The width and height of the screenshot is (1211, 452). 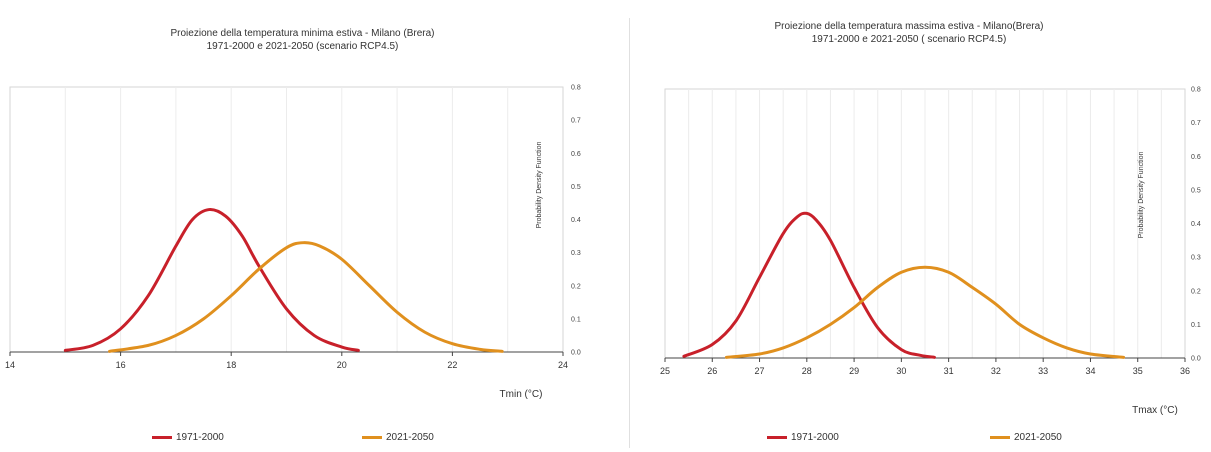 What do you see at coordinates (1138, 371) in the screenshot?
I see `x-tick-label: 35` at bounding box center [1138, 371].